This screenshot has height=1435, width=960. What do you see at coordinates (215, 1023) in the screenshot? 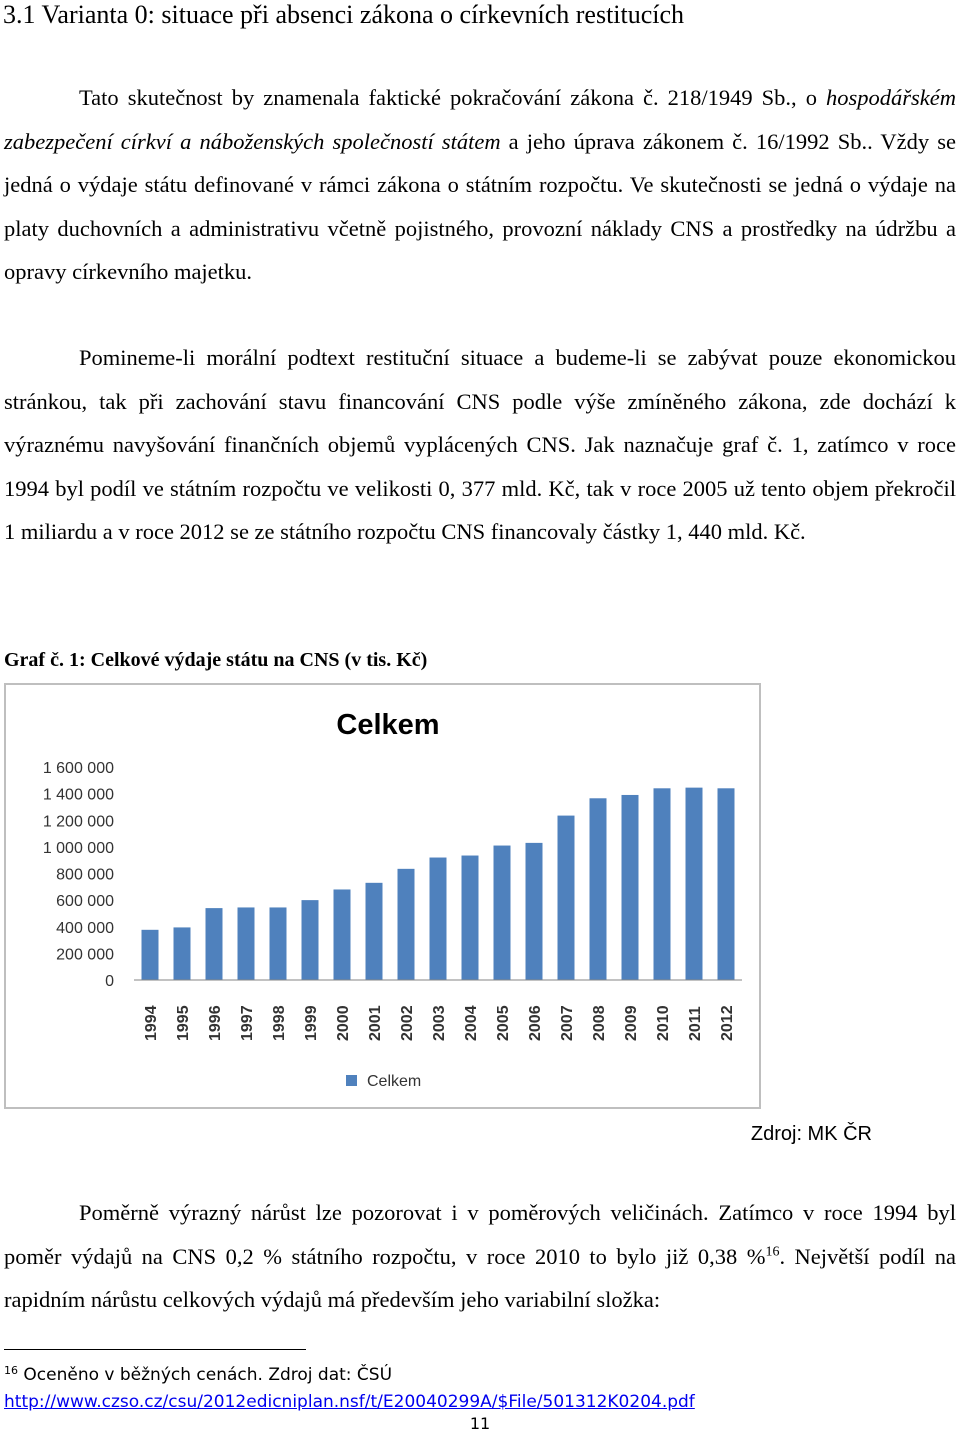
I see `x-tick-label: 1996` at bounding box center [215, 1023].